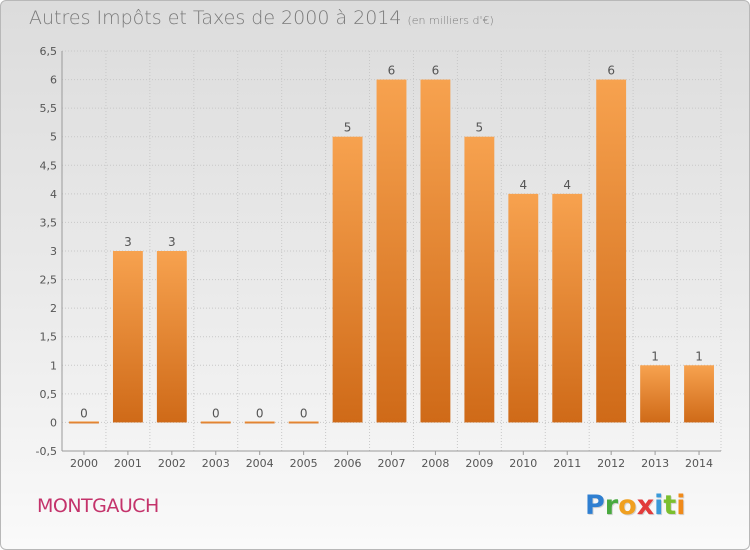 Image resolution: width=750 pixels, height=550 pixels. I want to click on data-label-2002: 3, so click(172, 242).